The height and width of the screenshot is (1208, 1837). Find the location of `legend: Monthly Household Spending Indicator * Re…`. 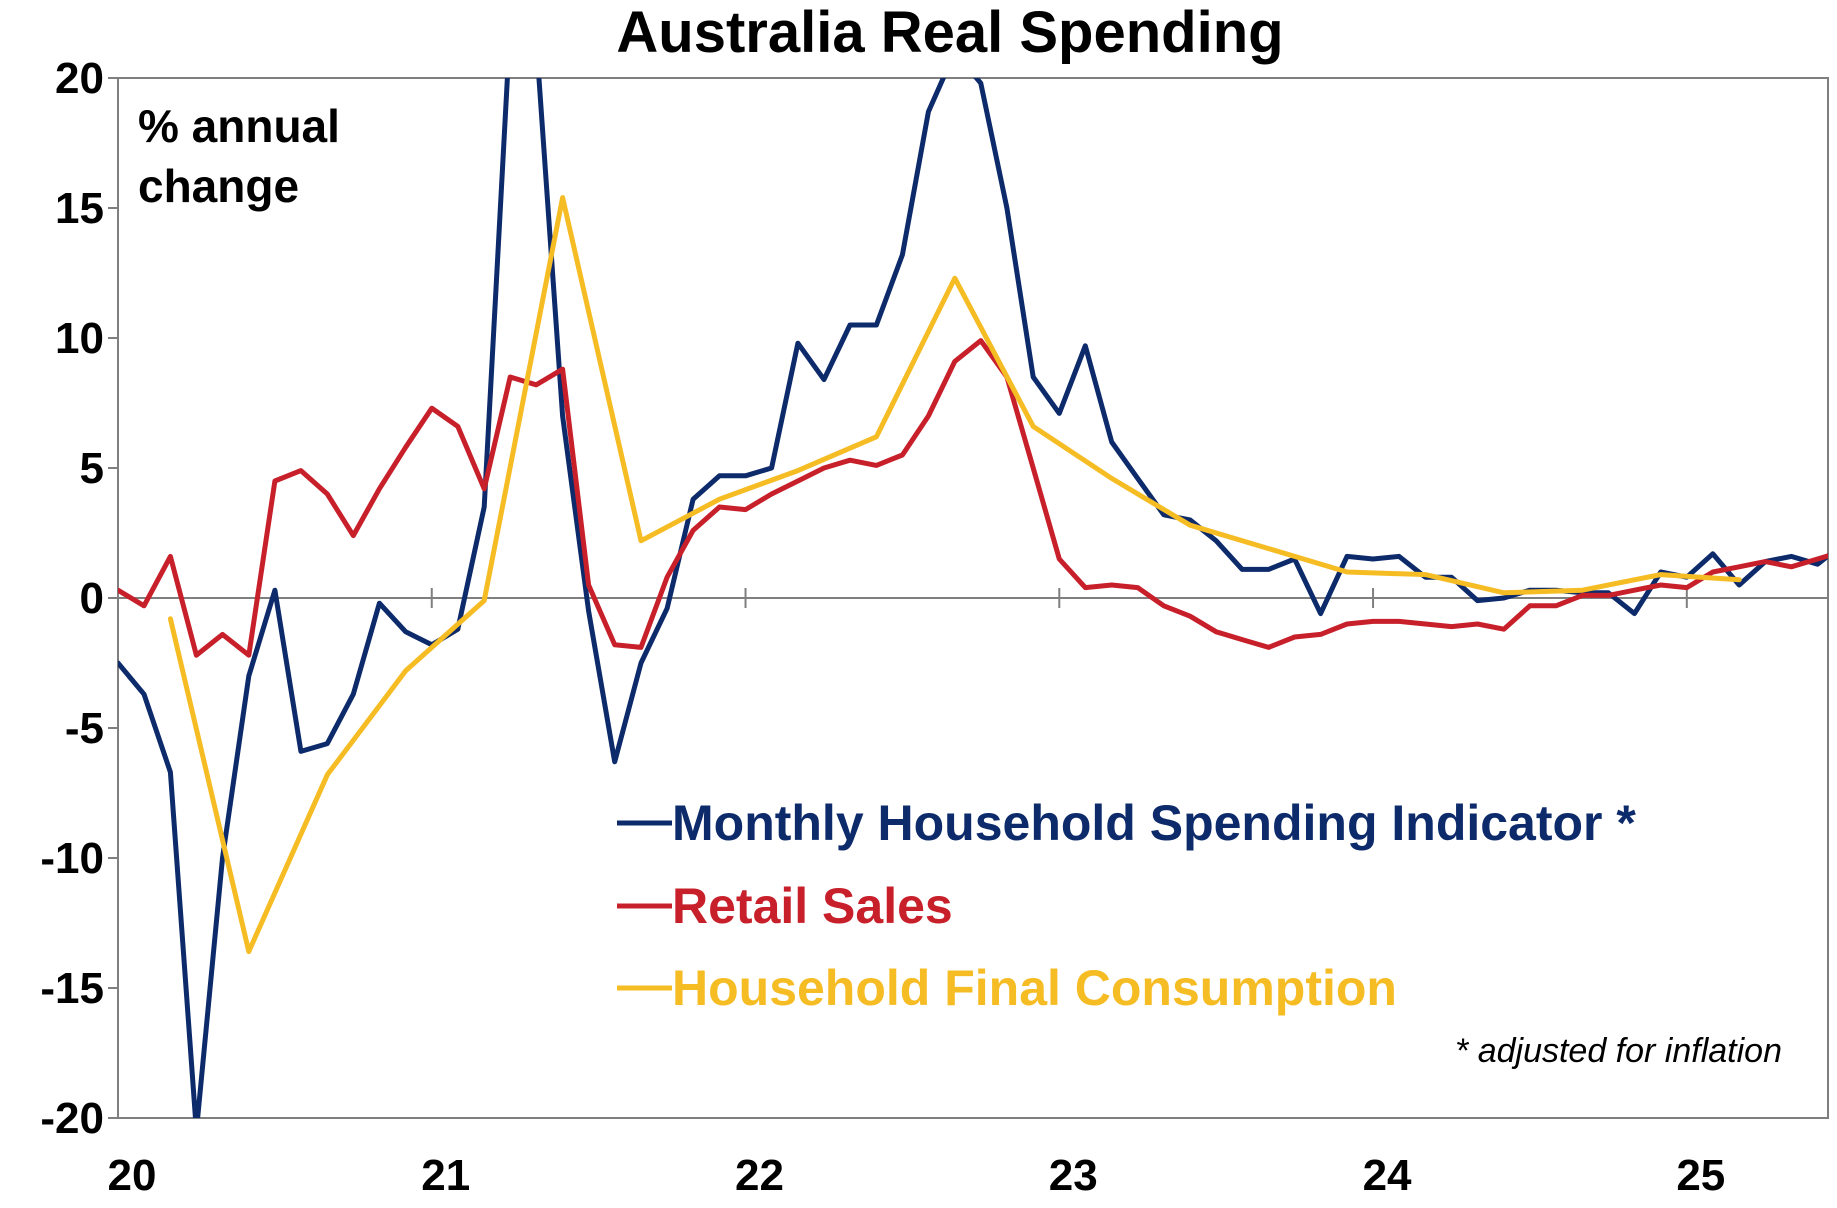

legend: Monthly Household Spending Indicator * Re… is located at coordinates (1126, 905).